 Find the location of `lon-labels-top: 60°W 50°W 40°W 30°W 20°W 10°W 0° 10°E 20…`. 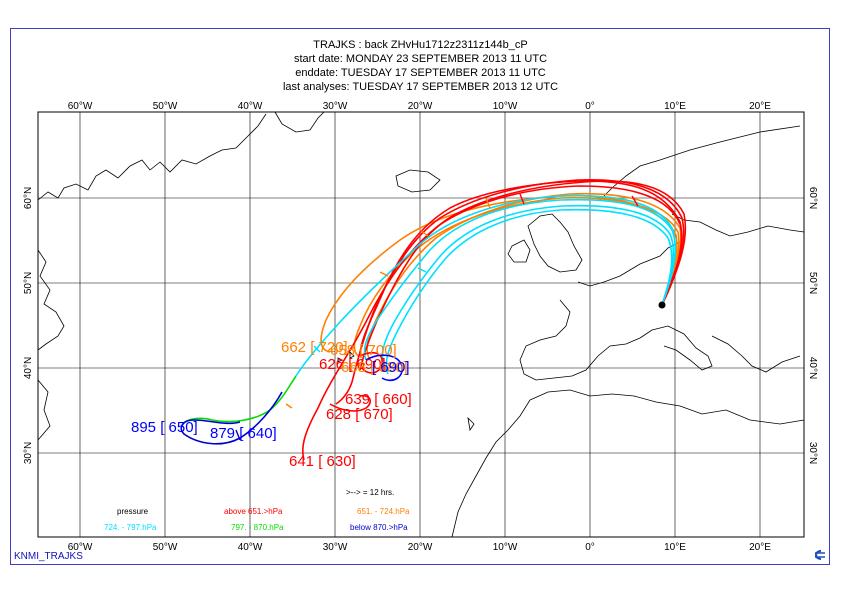

lon-labels-top: 60°W 50°W 40°W 30°W 20°W 10°W 0° 10°E 20… is located at coordinates (420, 106).